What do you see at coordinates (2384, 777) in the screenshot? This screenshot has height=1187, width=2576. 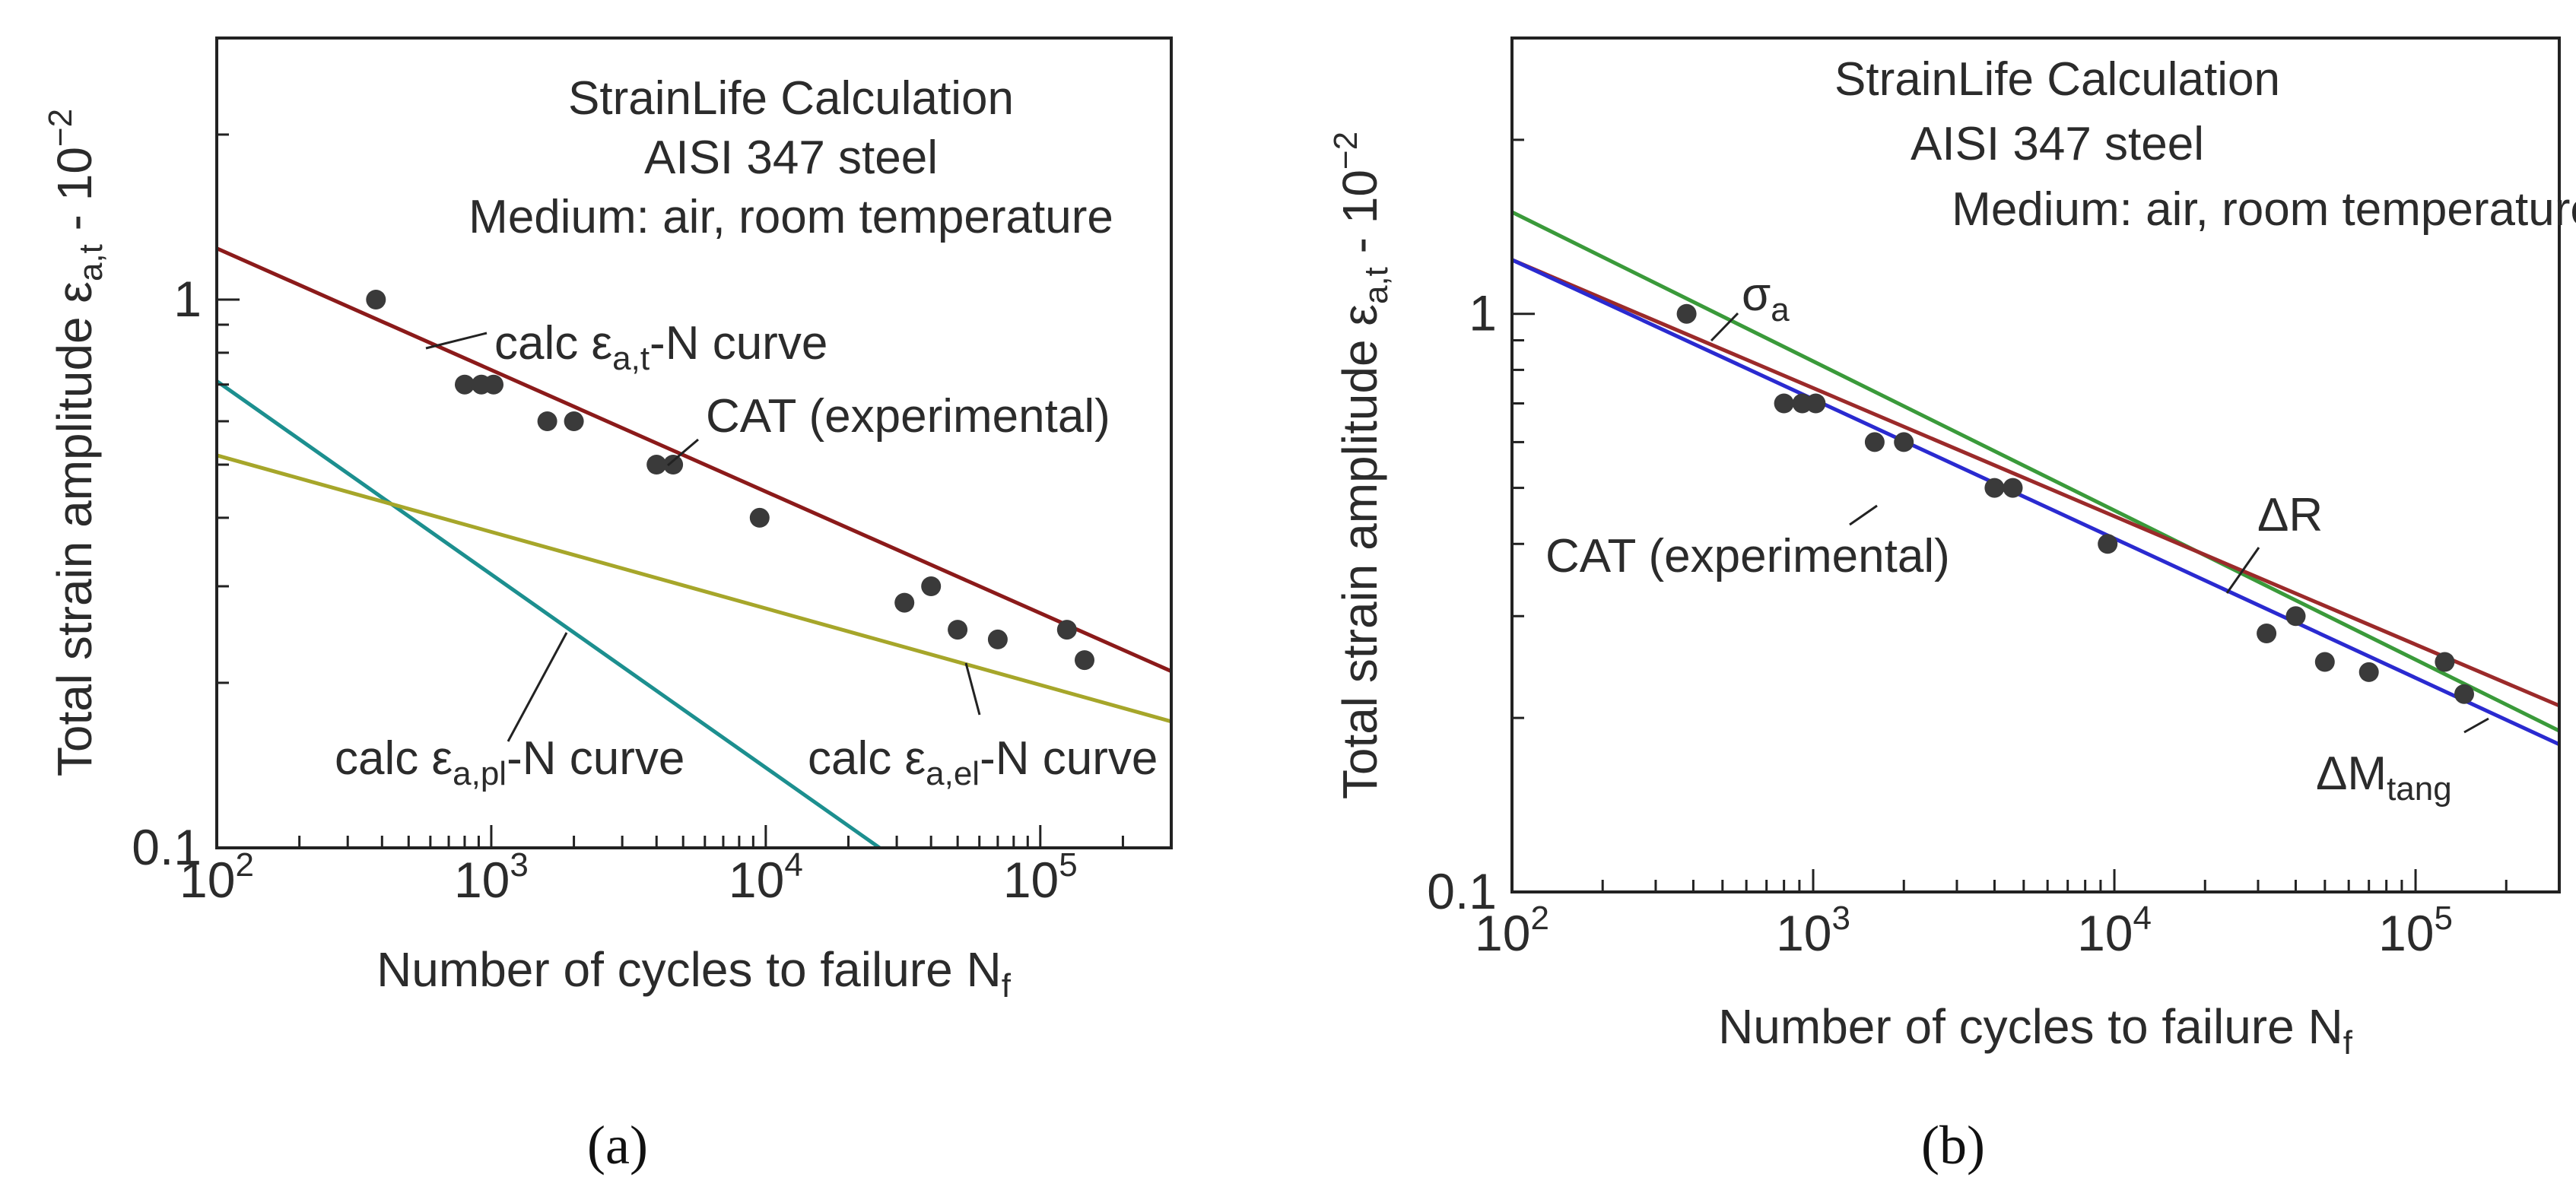 I see `panel-b-label-delta-m: ΔMtang` at bounding box center [2384, 777].